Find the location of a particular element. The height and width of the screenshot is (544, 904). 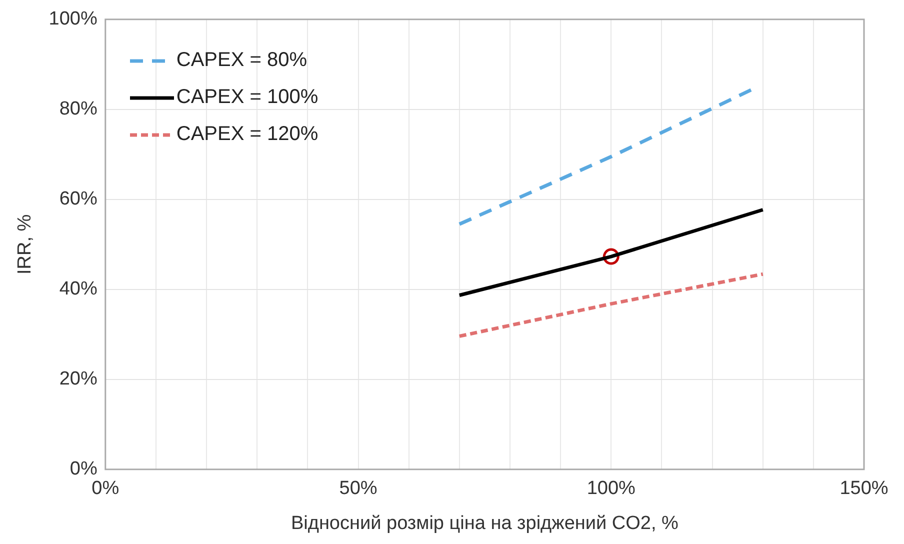

y-tick-label: 40% is located at coordinates (78, 289).